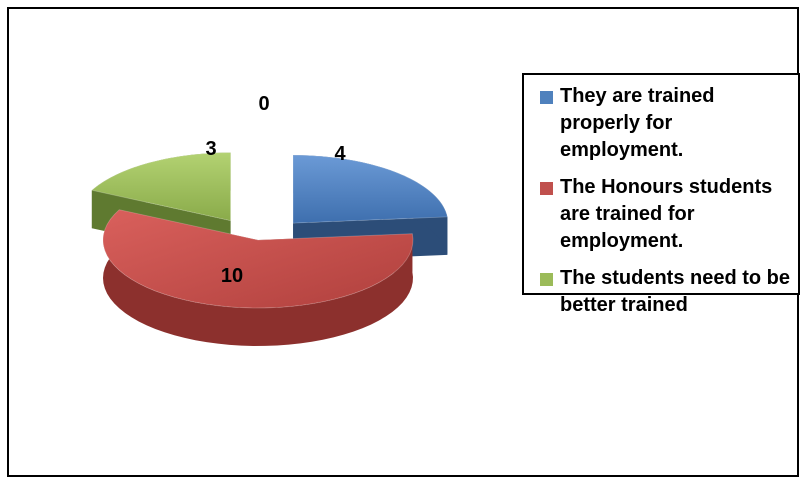  I want to click on legend-item-better-trained: The students need to be better trained, so click(665, 292).